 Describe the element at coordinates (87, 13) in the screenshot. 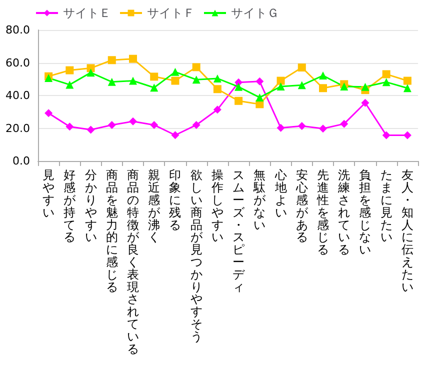

I see `legend-label: サイトＥ` at that location.